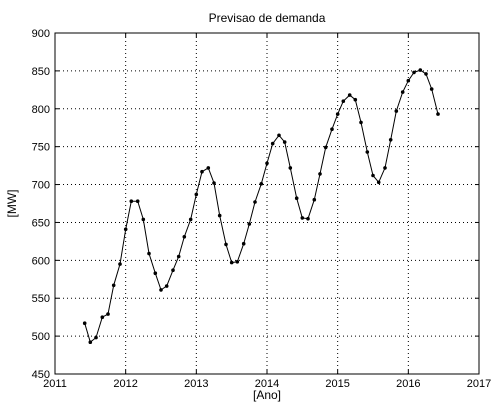  I want to click on y-tick-label: 750, so click(41, 148).